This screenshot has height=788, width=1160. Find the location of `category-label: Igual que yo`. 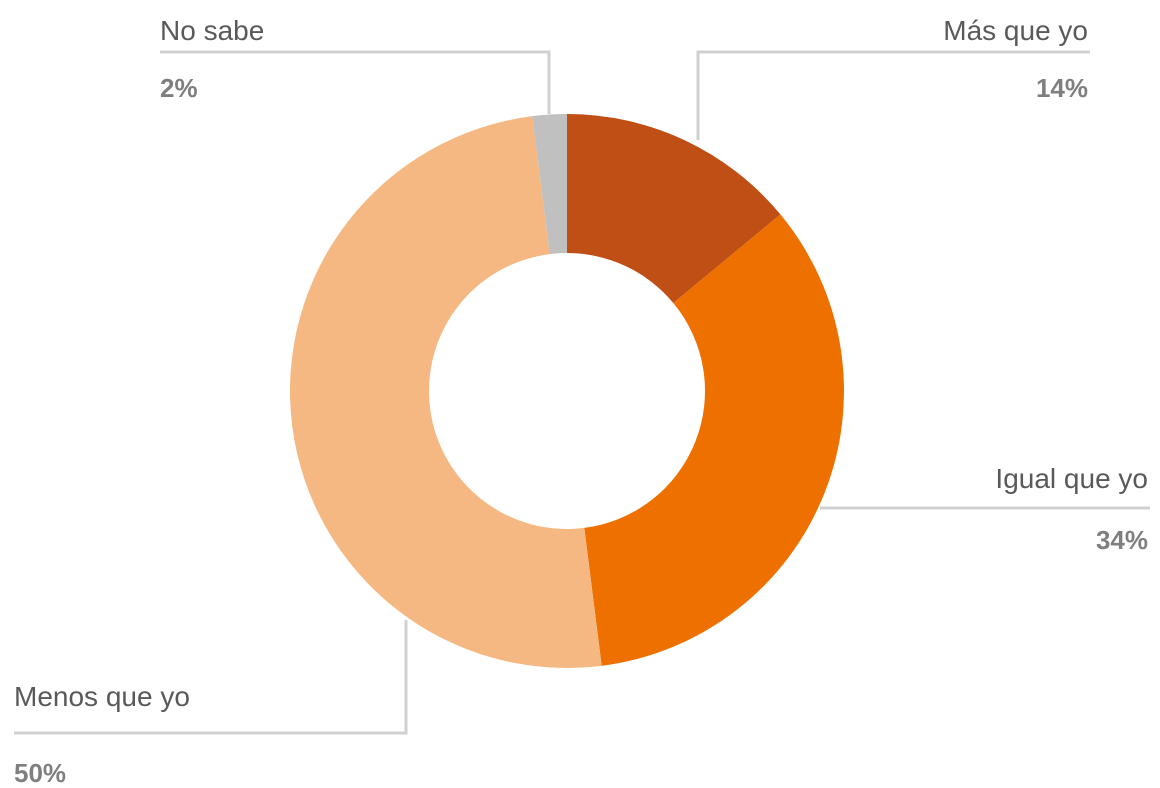

category-label: Igual que yo is located at coordinates (1071, 478).